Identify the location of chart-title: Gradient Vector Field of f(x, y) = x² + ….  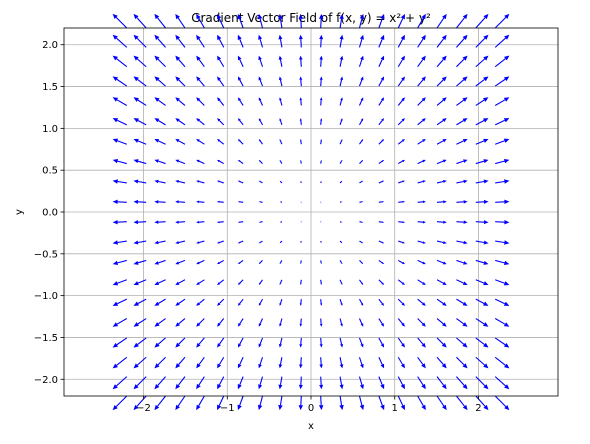
(311, 18).